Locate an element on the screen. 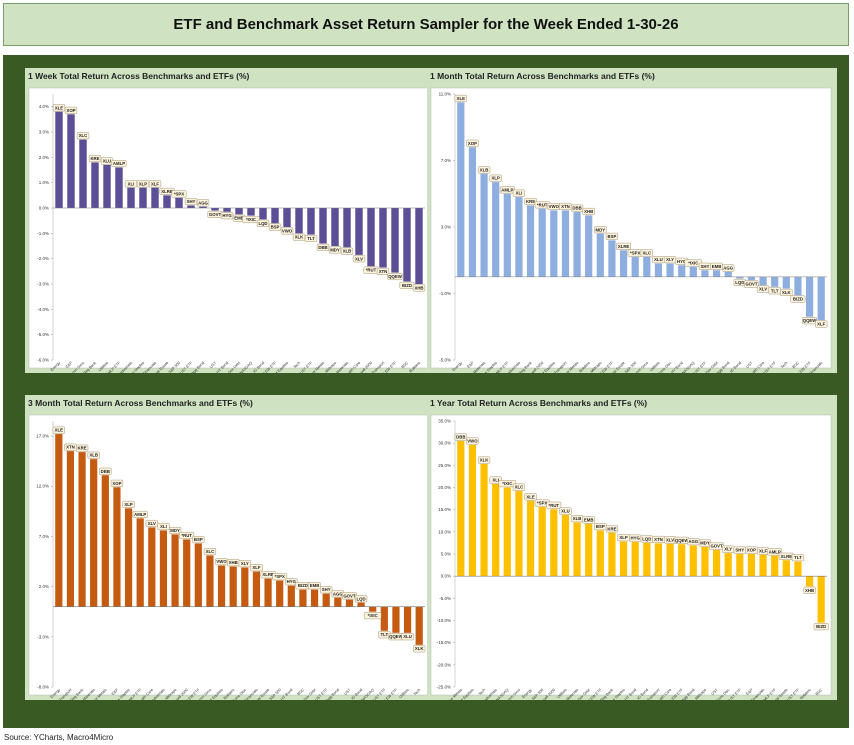  data-label: AGG is located at coordinates (728, 267).